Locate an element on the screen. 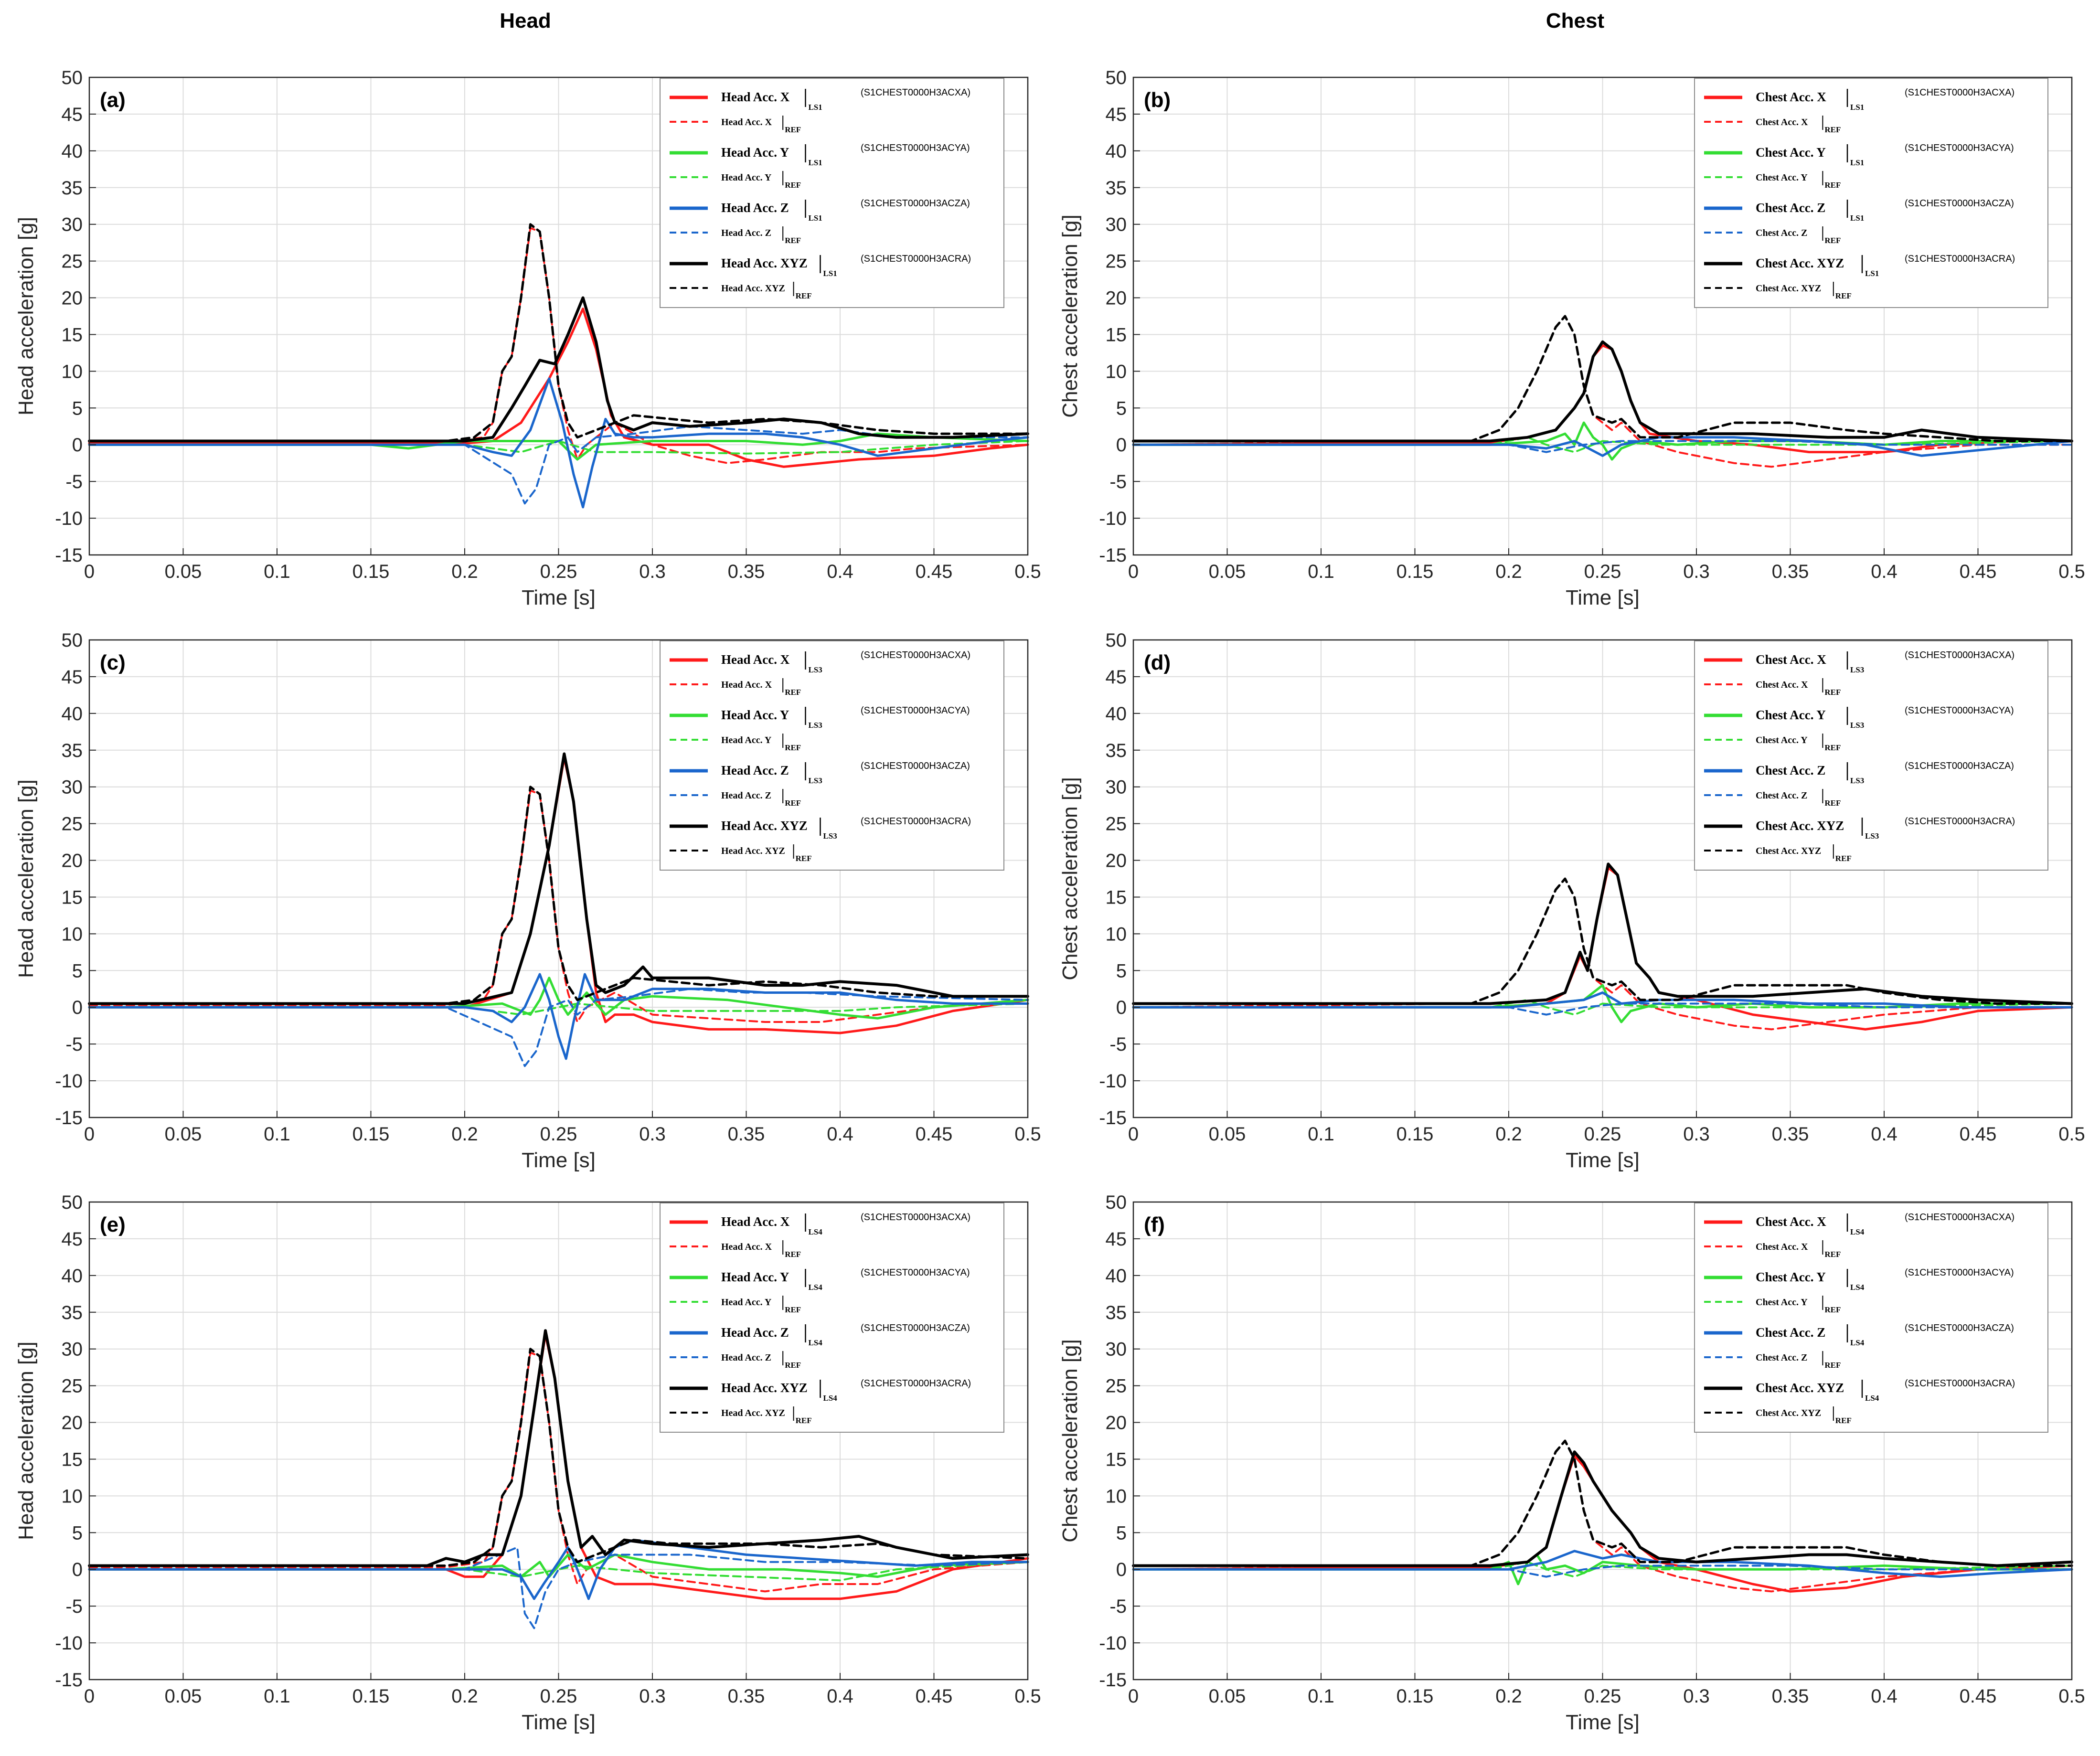  series-line-z-ls1 is located at coordinates (1603, 447).